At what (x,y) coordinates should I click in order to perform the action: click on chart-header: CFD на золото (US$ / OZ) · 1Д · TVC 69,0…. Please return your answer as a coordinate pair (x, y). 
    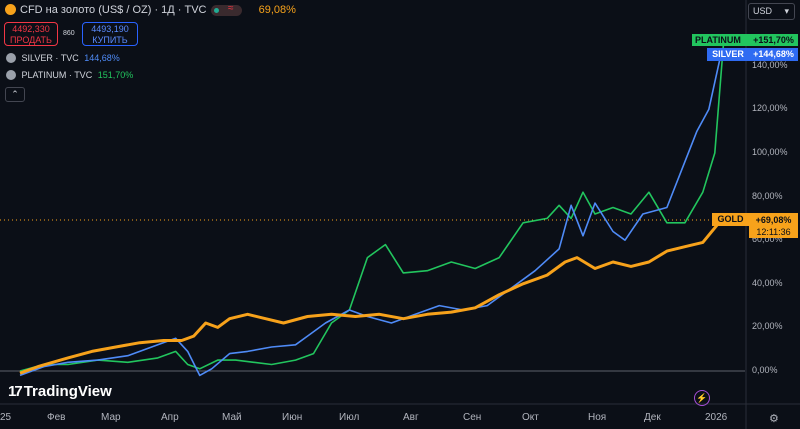
    Looking at the image, I should click on (158, 10).